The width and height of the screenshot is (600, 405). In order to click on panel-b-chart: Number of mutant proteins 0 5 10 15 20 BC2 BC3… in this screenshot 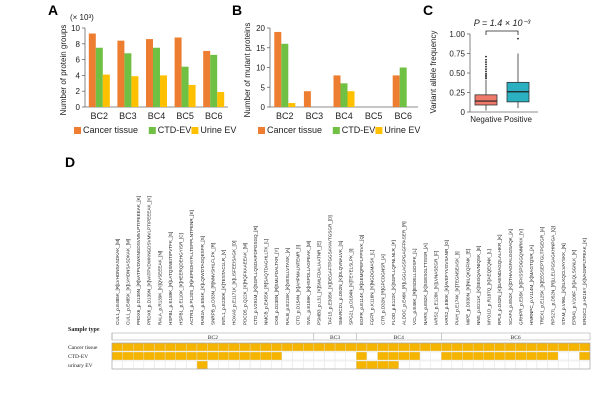, I will do `click(331, 79)`.